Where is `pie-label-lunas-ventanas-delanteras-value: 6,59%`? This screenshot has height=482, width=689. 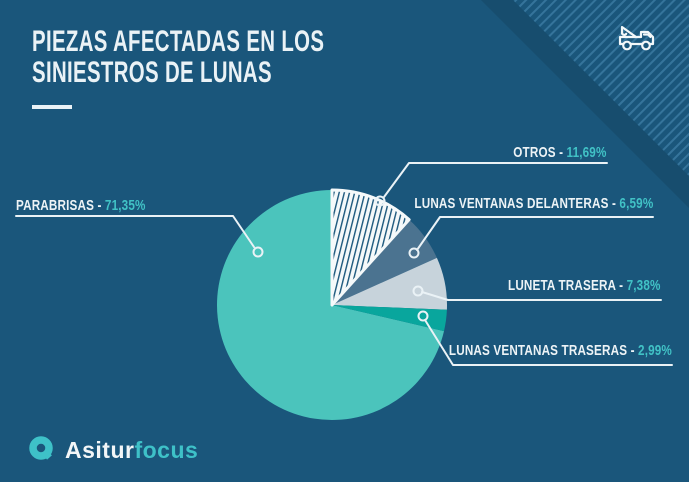 pie-label-lunas-ventanas-delanteras-value: 6,59% is located at coordinates (636, 203).